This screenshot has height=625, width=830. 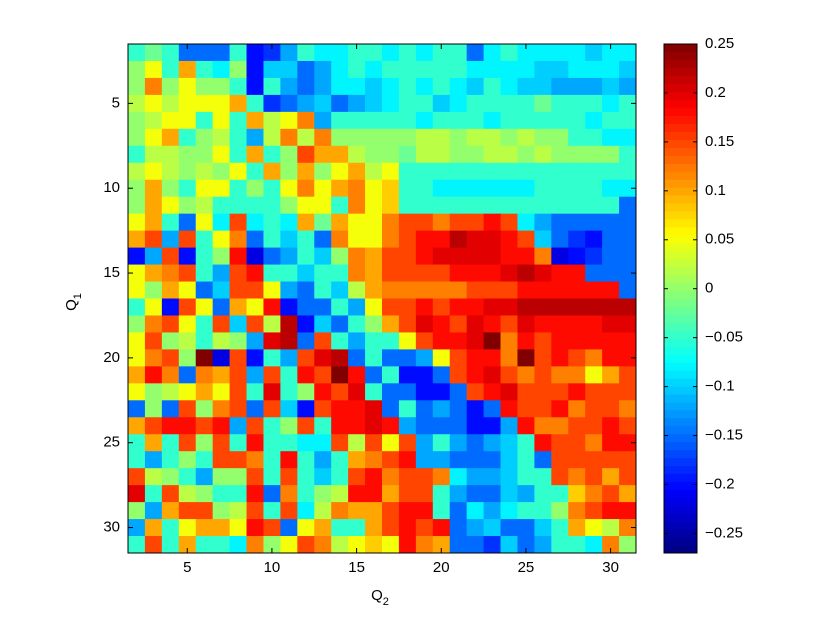 I want to click on x-tick-label: 15, so click(x=356, y=567).